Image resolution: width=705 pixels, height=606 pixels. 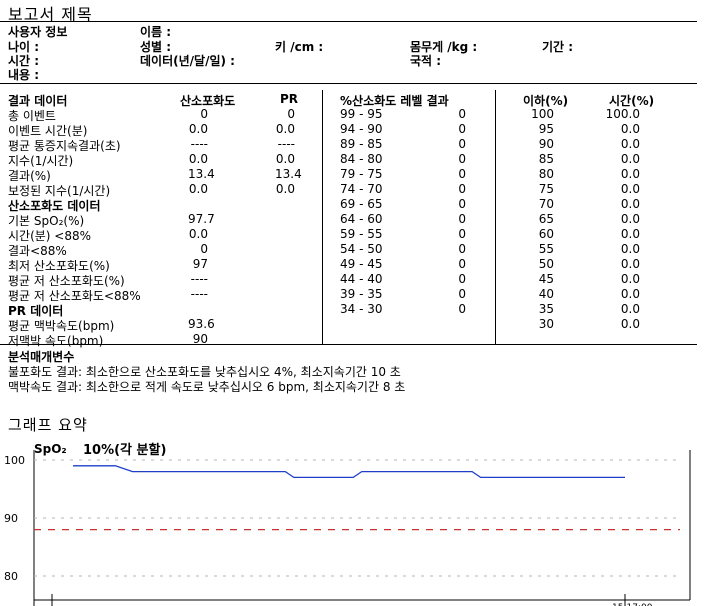 I want to click on below-row-pct: 55, so click(x=546, y=249).